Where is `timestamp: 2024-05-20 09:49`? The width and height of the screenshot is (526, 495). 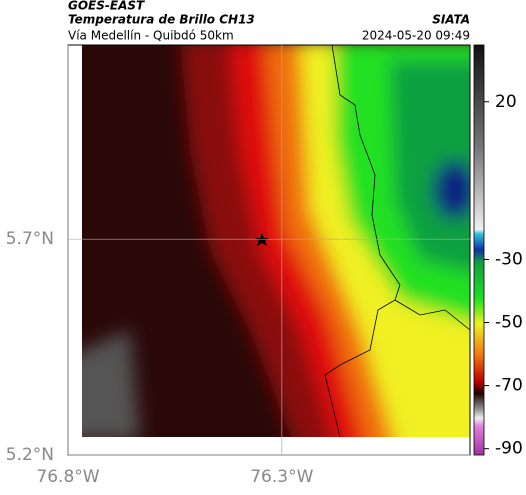
timestamp: 2024-05-20 09:49 is located at coordinates (416, 36).